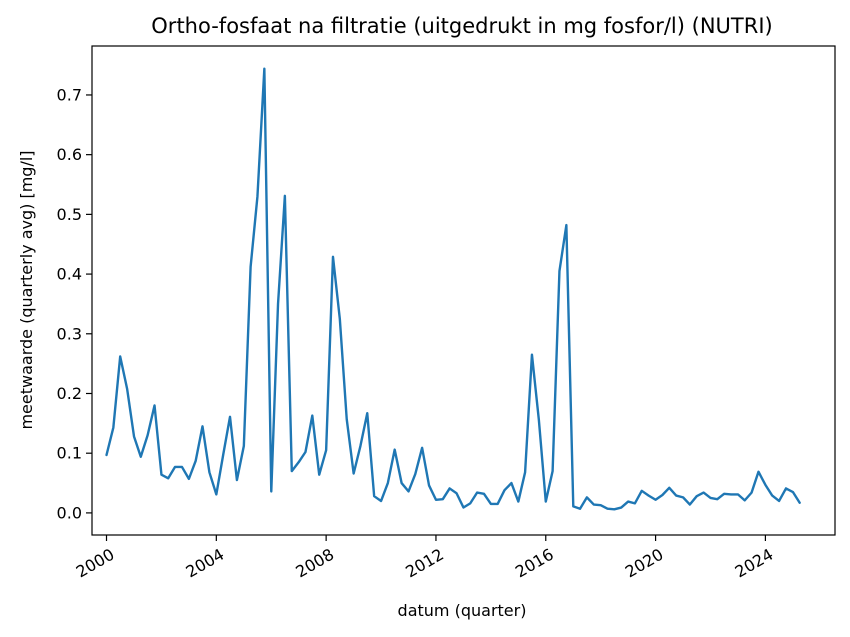 This screenshot has width=850, height=637. What do you see at coordinates (314, 563) in the screenshot?
I see `x-tick-label: 2008` at bounding box center [314, 563].